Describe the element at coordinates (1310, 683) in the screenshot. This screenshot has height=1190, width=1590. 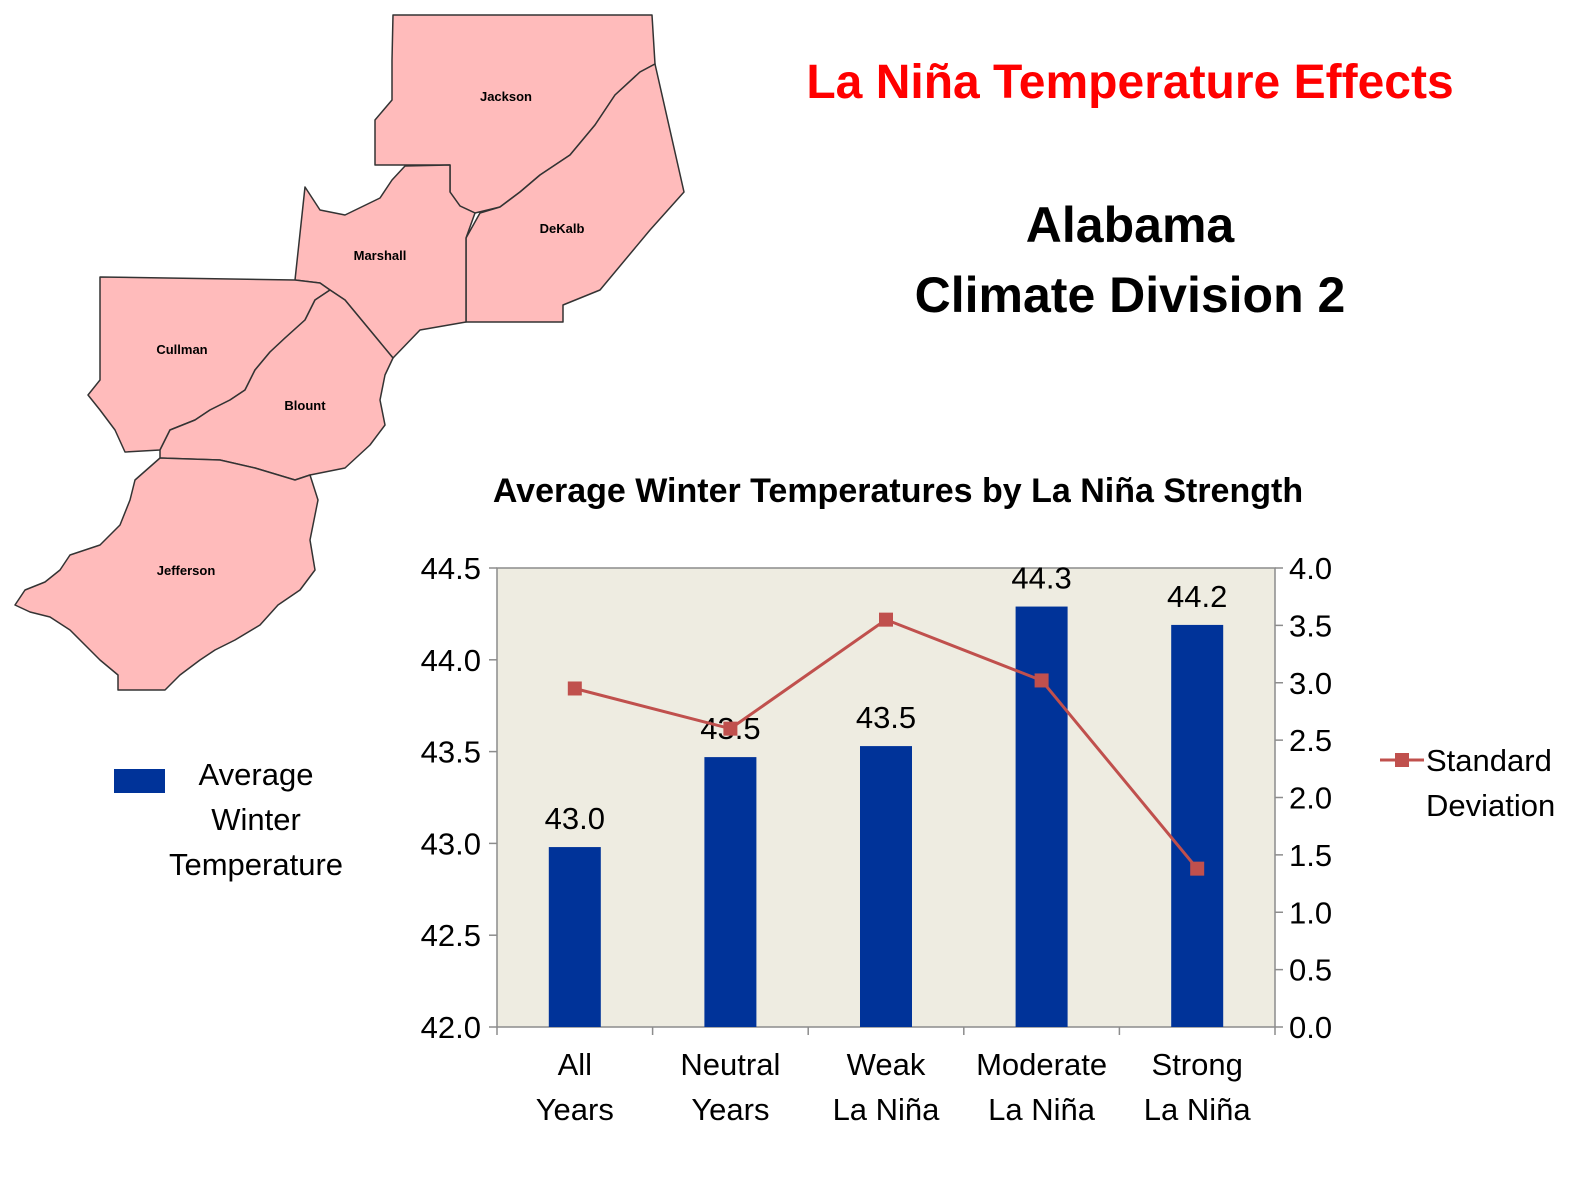
I see `right-axis-tick-label: 3.0` at that location.